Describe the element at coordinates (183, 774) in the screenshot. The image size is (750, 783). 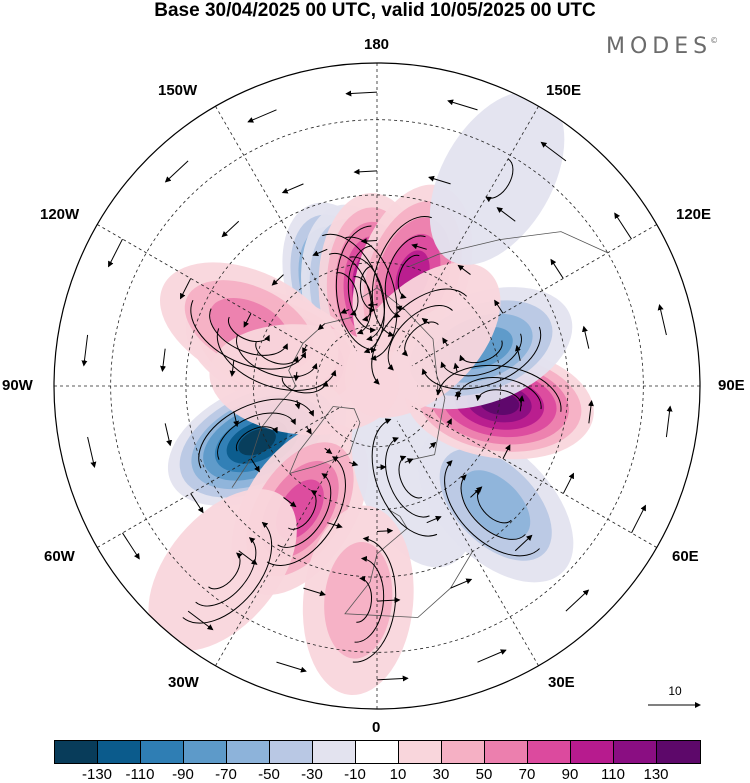
I see `colorbar-tick-label: -90` at that location.